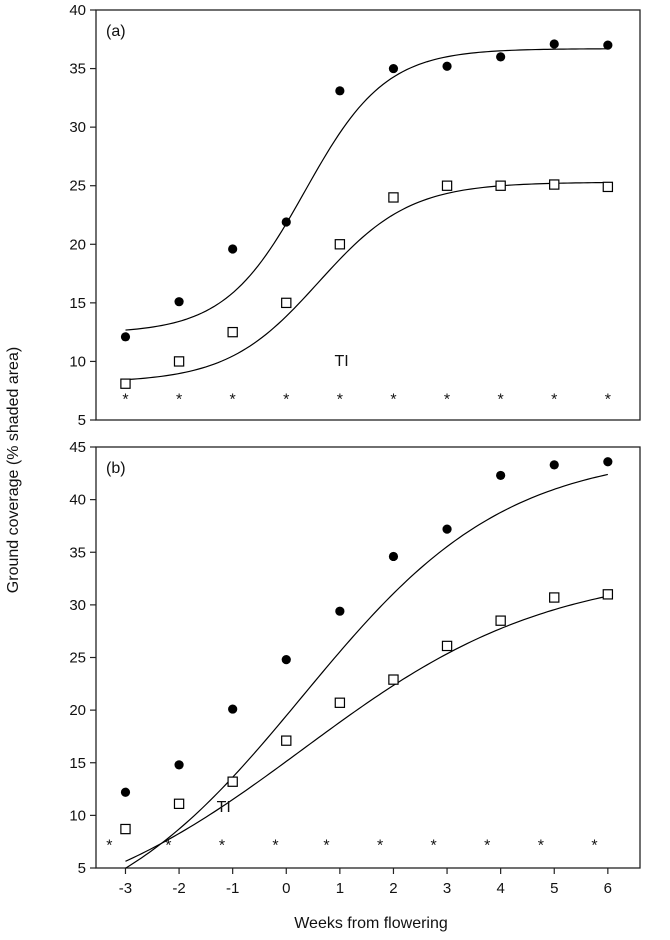  I want to click on panel-label: (b), so click(116, 468).